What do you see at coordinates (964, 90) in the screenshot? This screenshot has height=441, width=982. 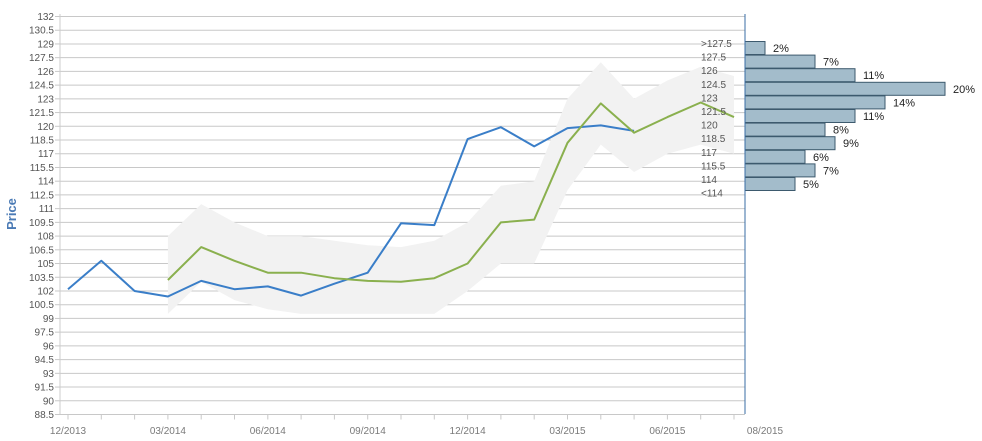 I see `histogram-percent-label: 20%` at bounding box center [964, 90].